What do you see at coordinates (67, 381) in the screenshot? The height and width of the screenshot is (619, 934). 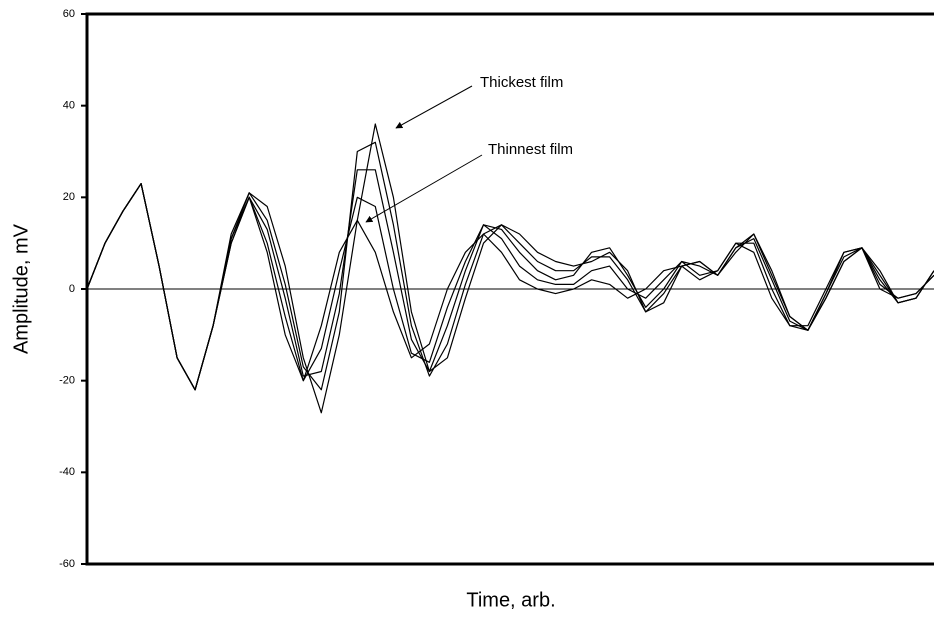 I see `y-tick-label: -20` at bounding box center [67, 381].